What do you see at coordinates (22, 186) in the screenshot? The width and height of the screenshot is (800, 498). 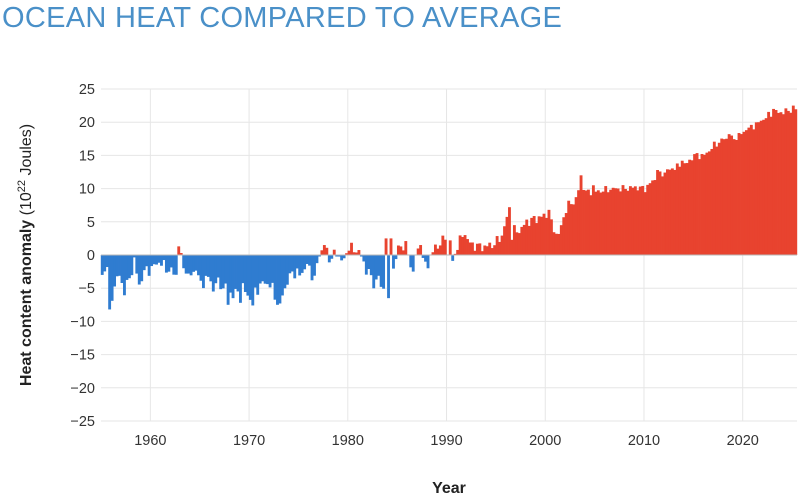 I see `y-axis-unit-exponent: 22` at bounding box center [22, 186].